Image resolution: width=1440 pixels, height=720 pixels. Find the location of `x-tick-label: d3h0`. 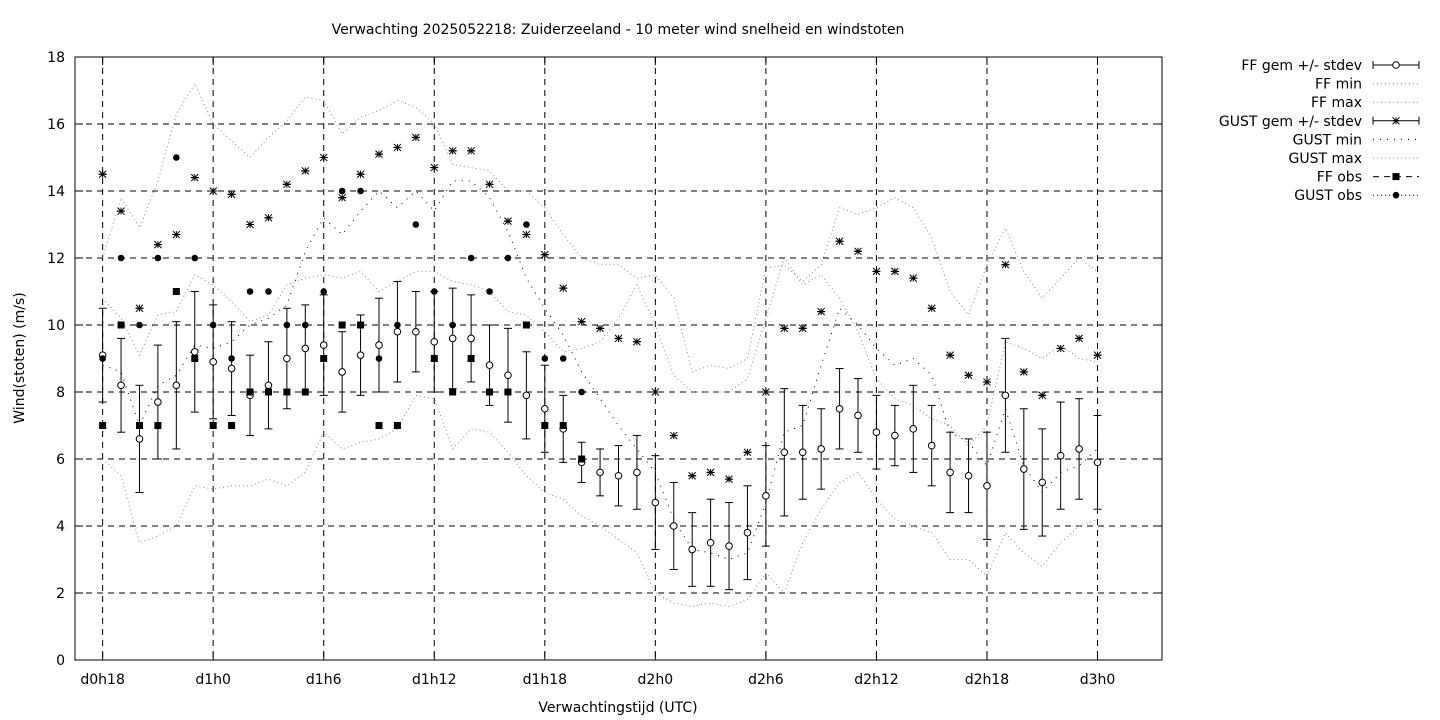

x-tick-label: d3h0 is located at coordinates (1098, 680).